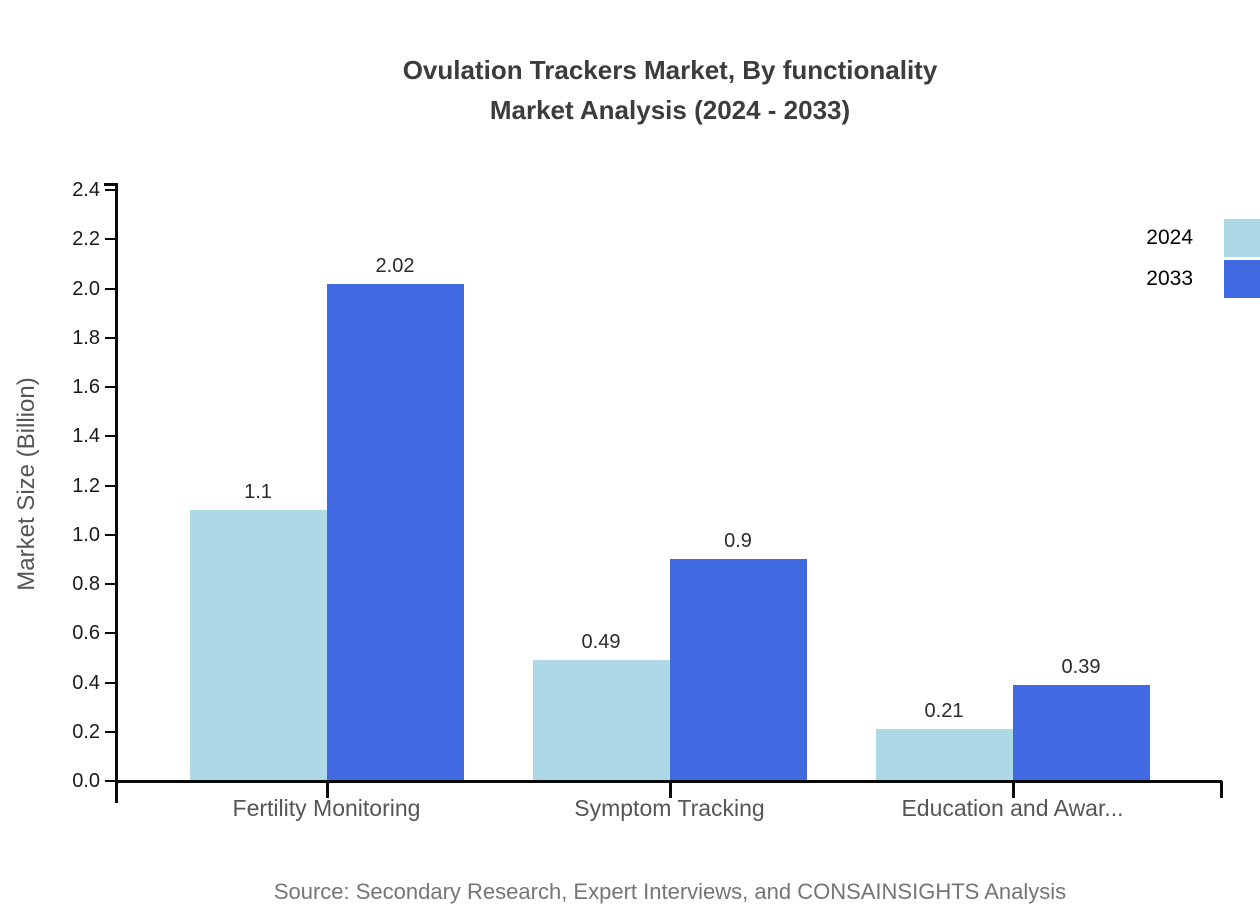 The width and height of the screenshot is (1260, 920). What do you see at coordinates (86, 337) in the screenshot?
I see `y-tick-label: 1.8` at bounding box center [86, 337].